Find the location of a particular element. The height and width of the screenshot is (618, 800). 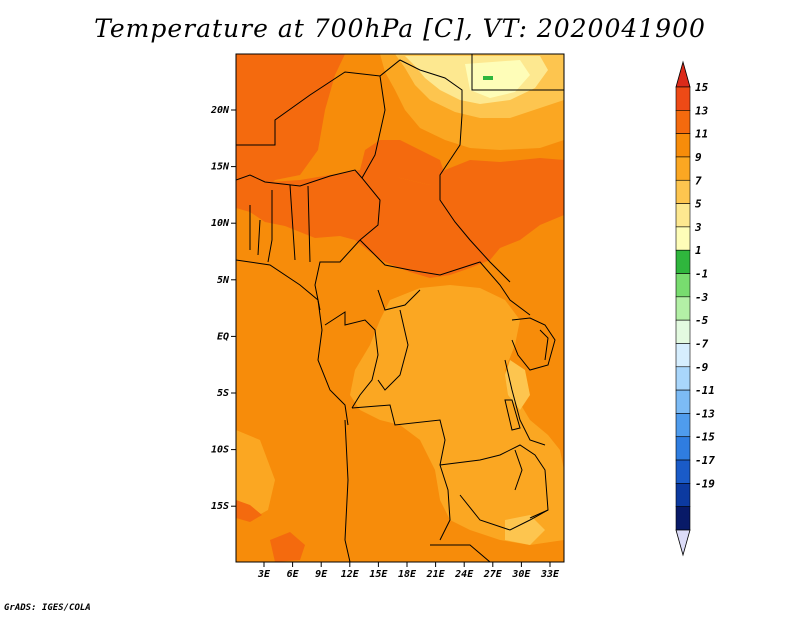

colorbar-label: -7 is located at coordinates (702, 343).